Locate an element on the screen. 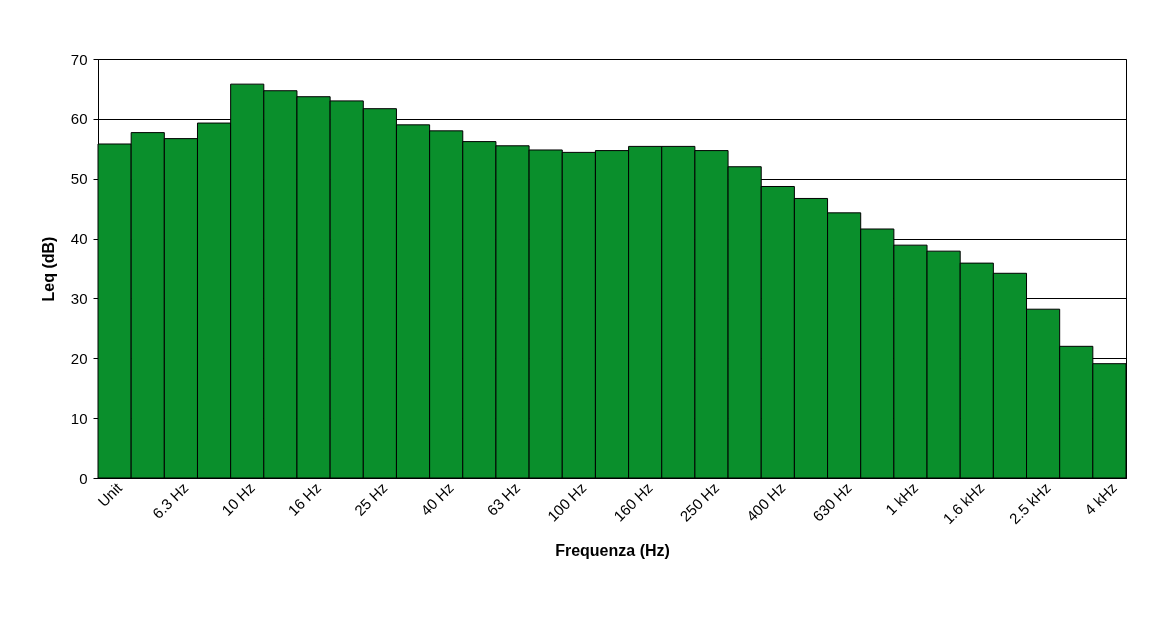 This screenshot has width=1164, height=641. x-tick-label: 40 Hz is located at coordinates (437, 499).